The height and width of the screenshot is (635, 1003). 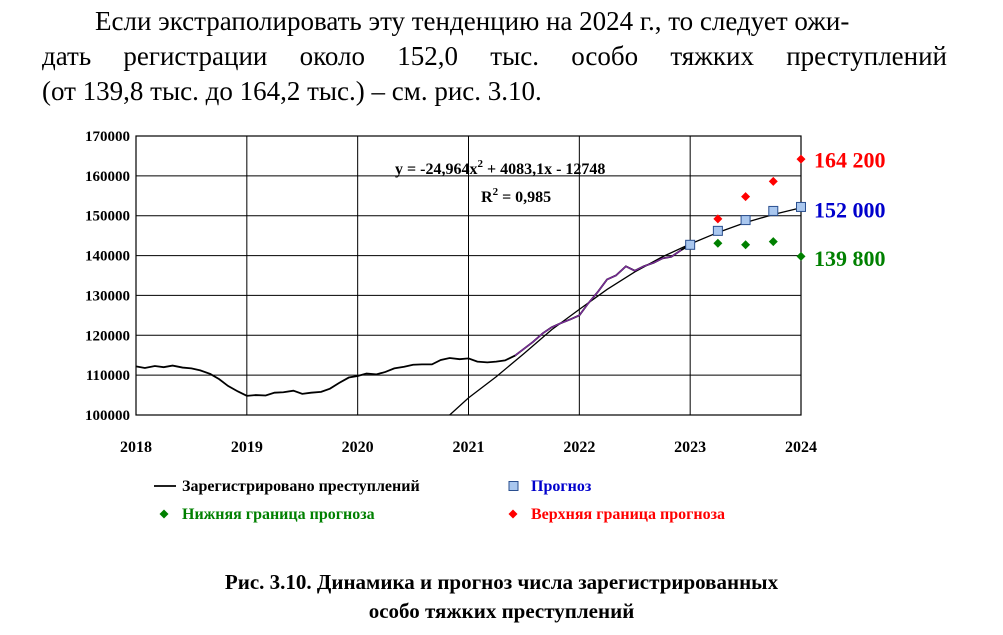 What do you see at coordinates (690, 447) in the screenshot?
I see `x-tick-label: 2023` at bounding box center [690, 447].